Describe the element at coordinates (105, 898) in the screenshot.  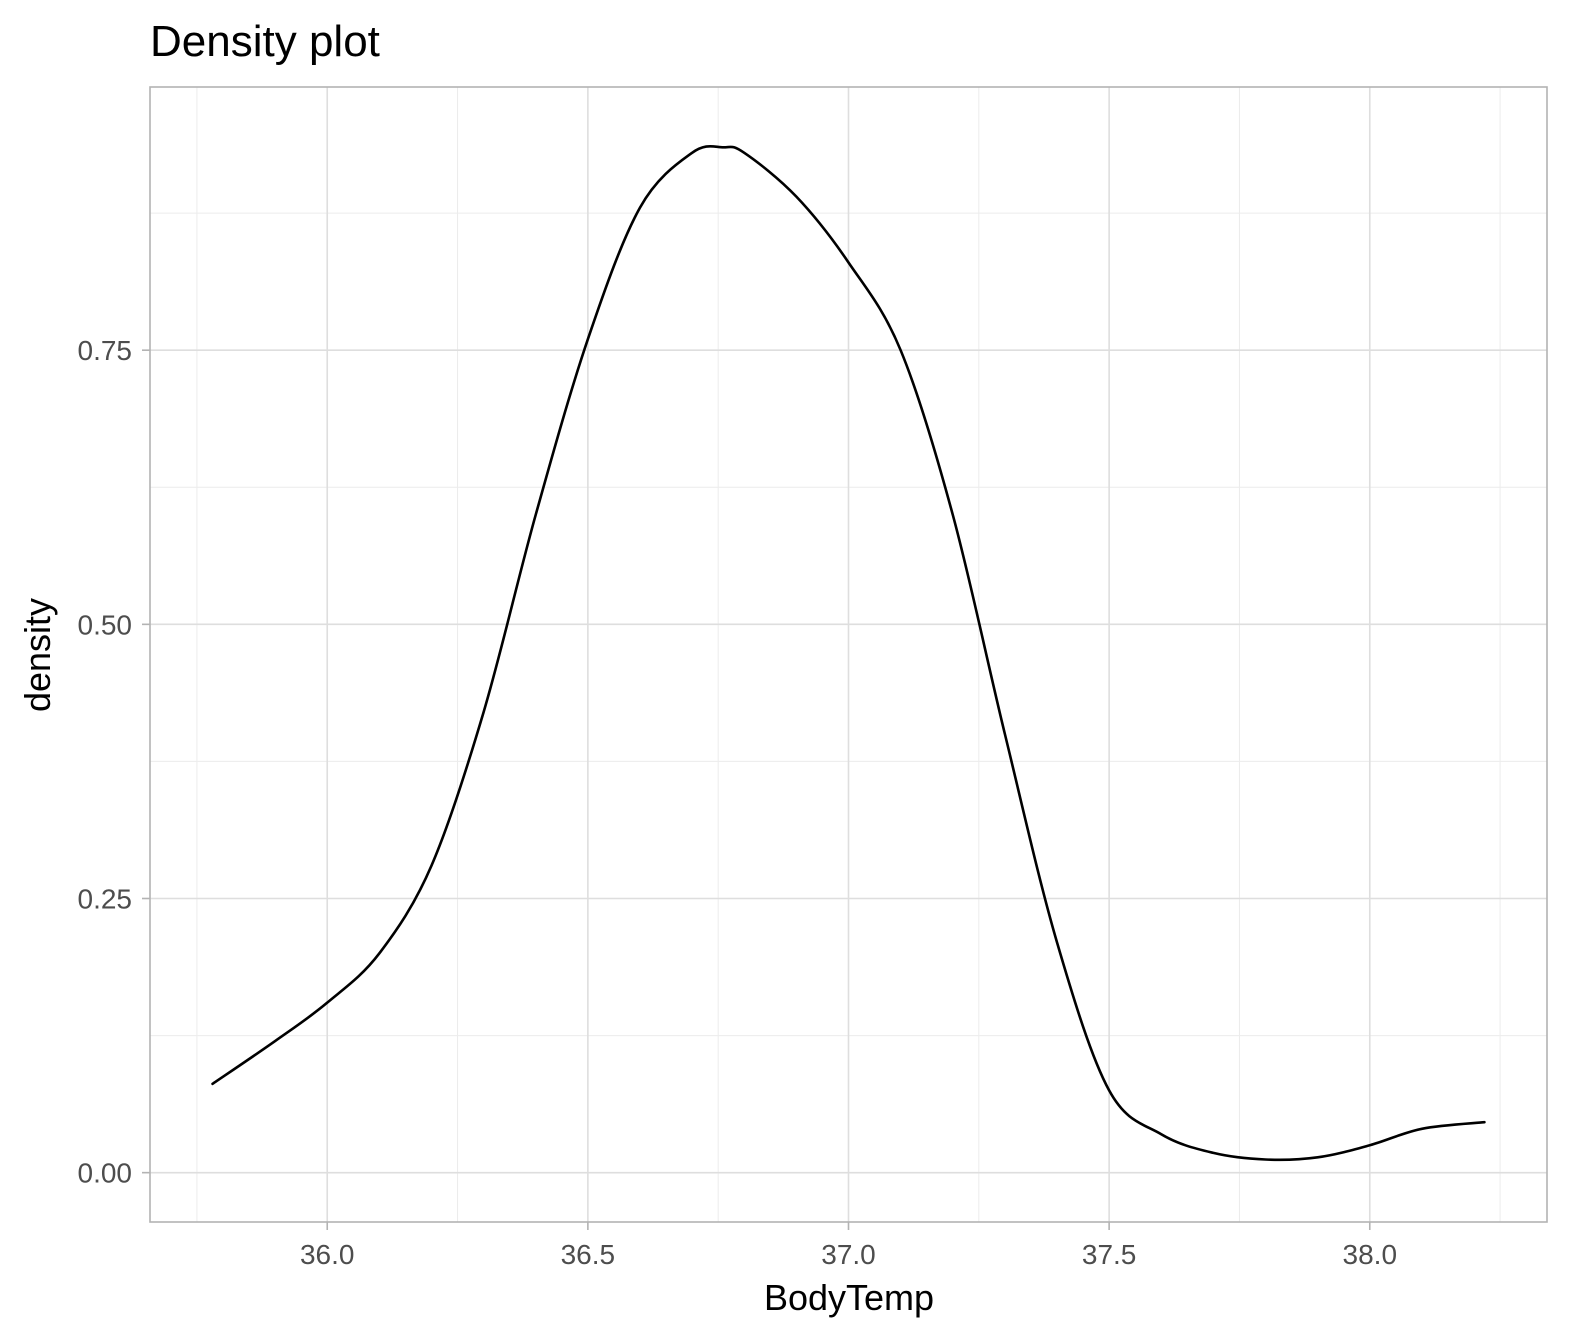
I see `y-tick-label: 0.25` at that location.